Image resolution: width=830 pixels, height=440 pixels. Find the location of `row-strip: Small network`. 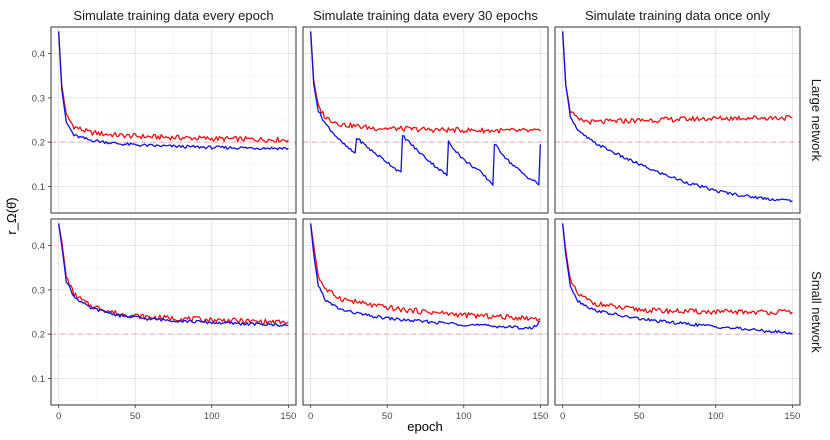

row-strip: Small network is located at coordinates (816, 312).